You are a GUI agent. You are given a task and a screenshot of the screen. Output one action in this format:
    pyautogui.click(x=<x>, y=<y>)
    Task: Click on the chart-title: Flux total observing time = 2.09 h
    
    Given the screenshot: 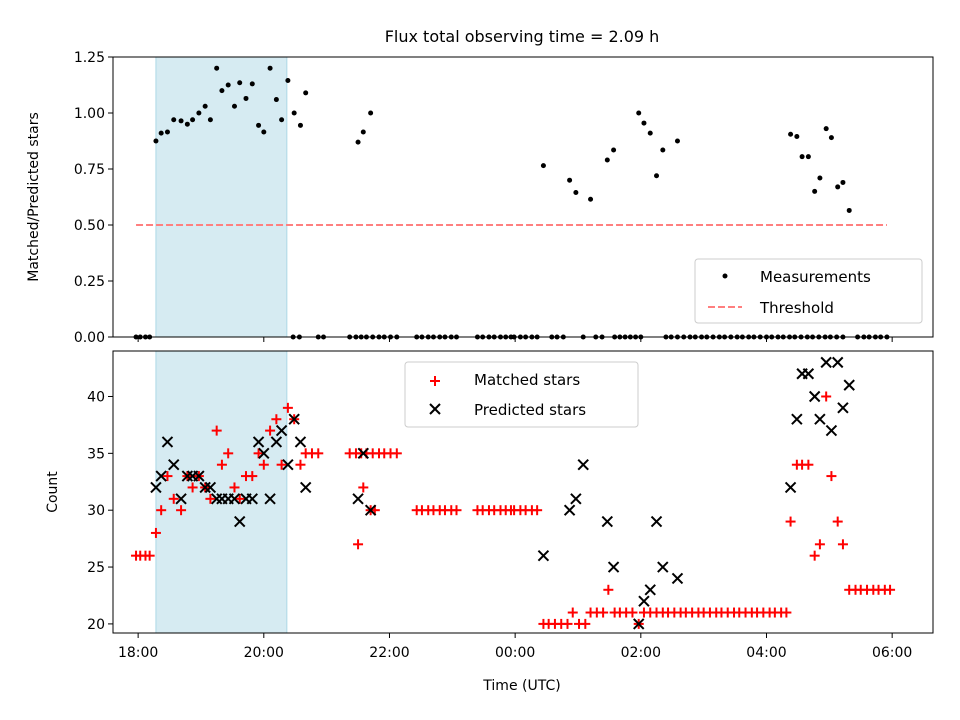 What is the action you would take?
    pyautogui.click(x=522, y=36)
    